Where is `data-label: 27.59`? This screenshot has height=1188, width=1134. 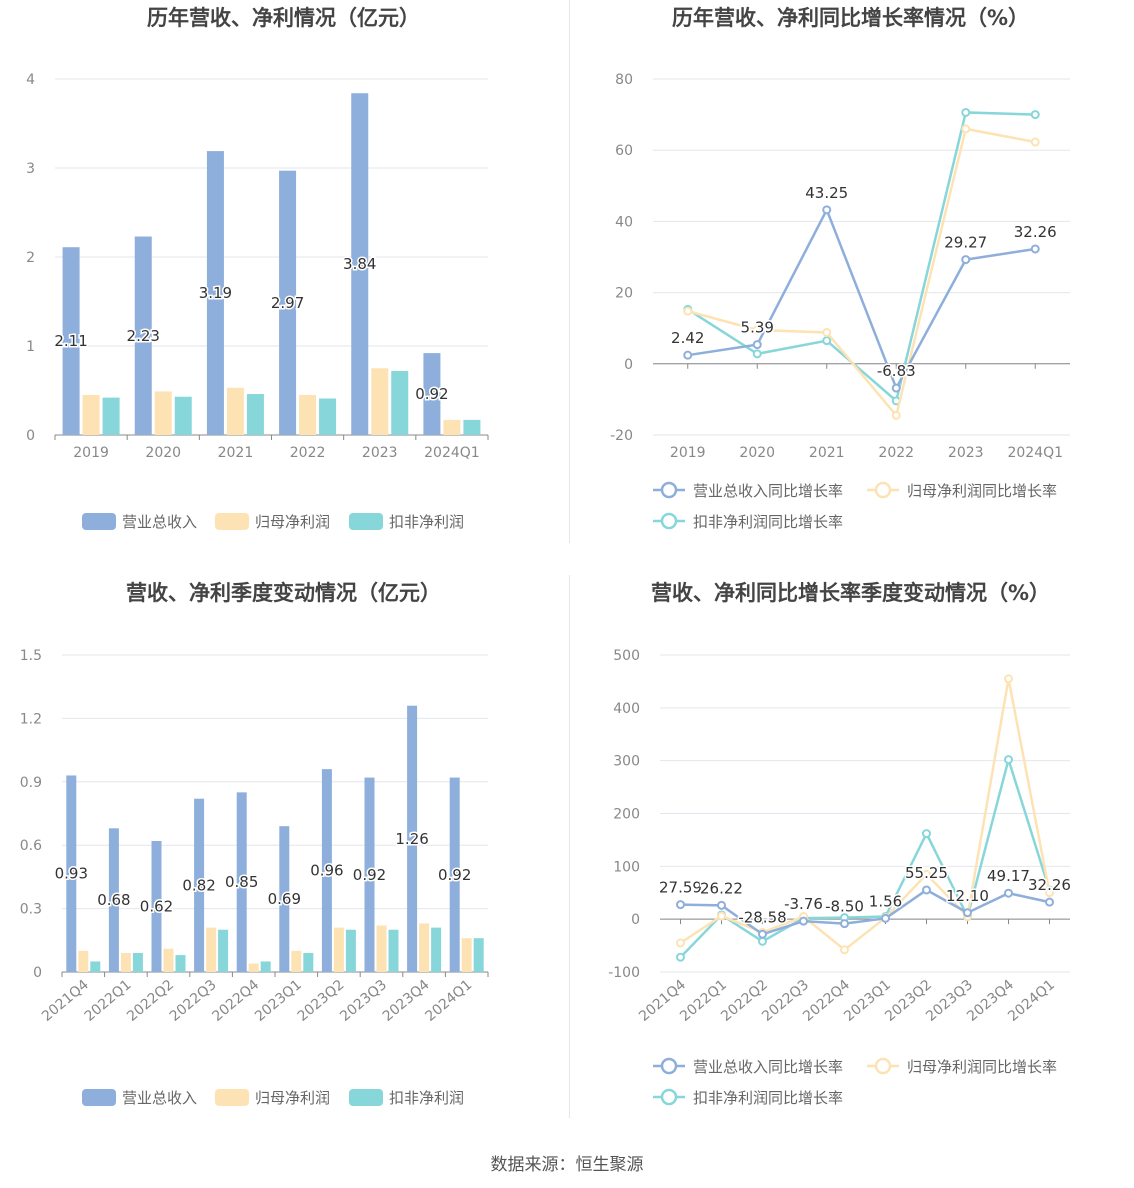
data-label: 27.59 is located at coordinates (680, 888).